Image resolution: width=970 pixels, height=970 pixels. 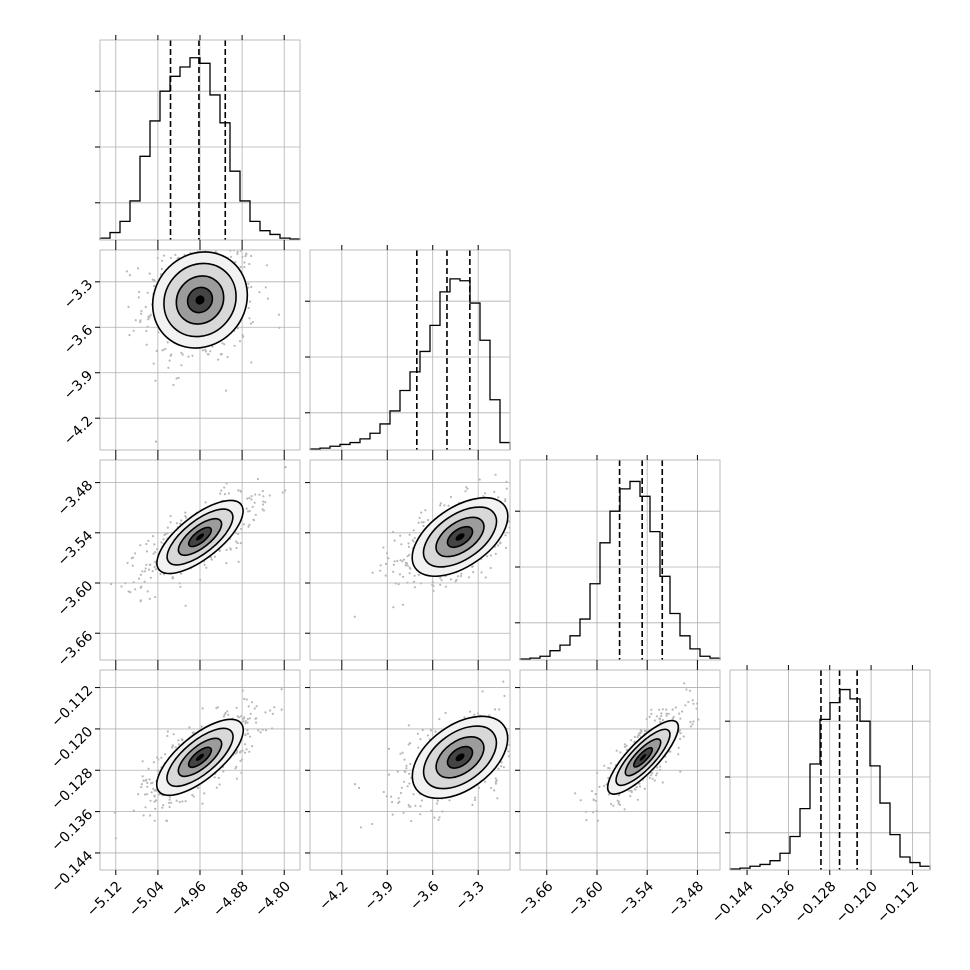 I want to click on x-tick-label: −5.12, so click(x=105, y=899).